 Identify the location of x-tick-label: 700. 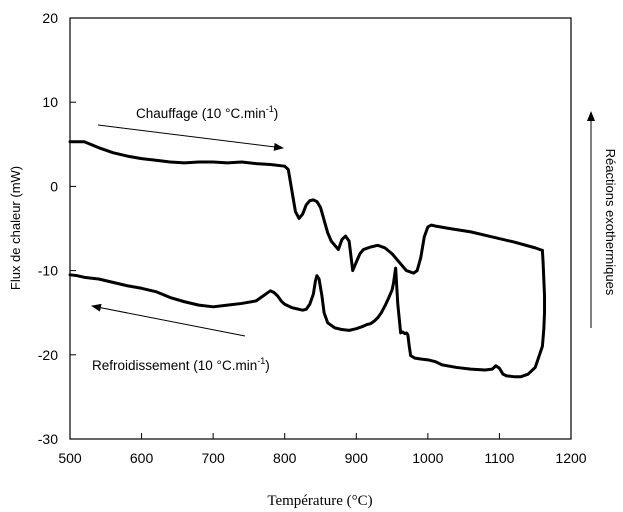
(213, 458).